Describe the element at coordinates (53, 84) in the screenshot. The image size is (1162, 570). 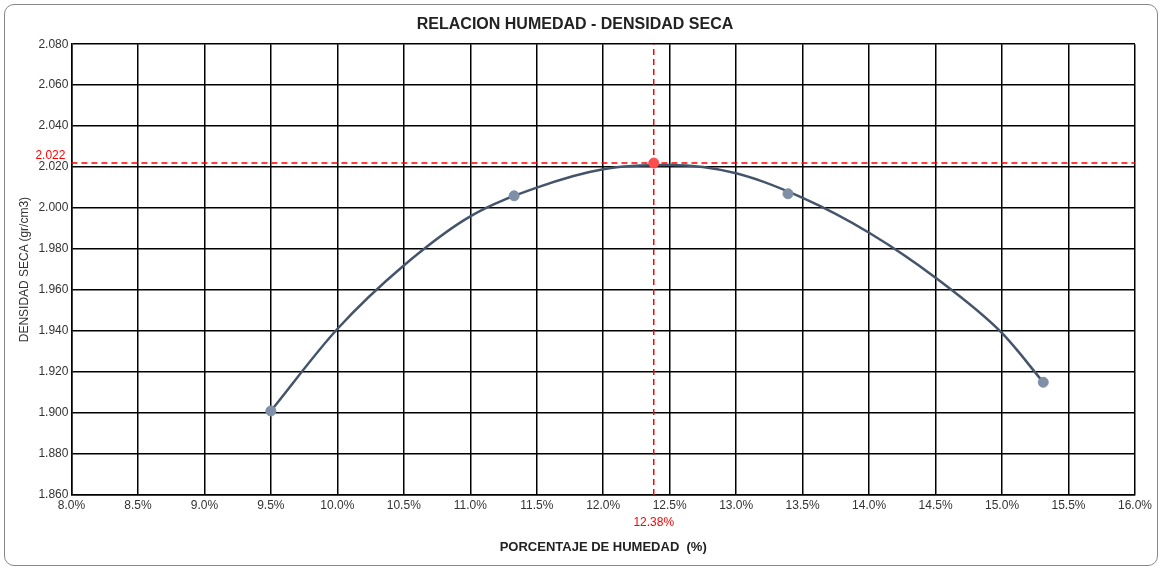
I see `y-tick-label: 2.060` at that location.